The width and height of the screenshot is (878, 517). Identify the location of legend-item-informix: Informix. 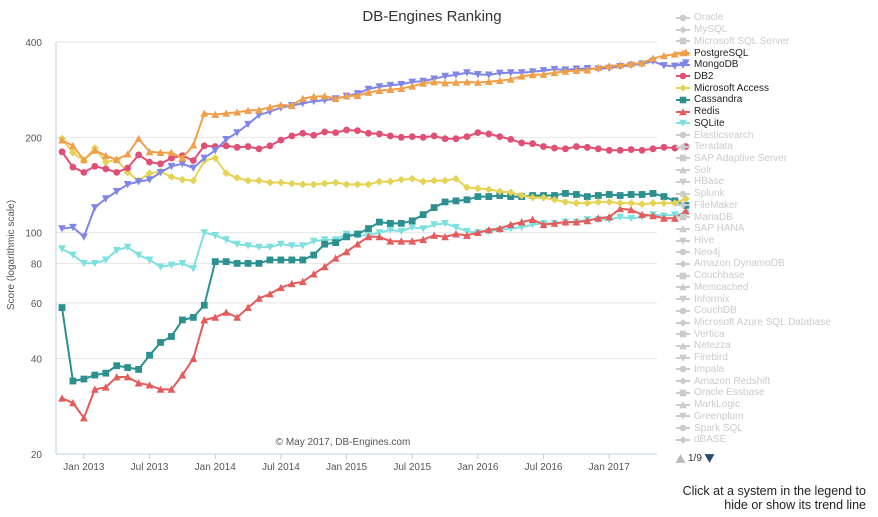
(776, 299).